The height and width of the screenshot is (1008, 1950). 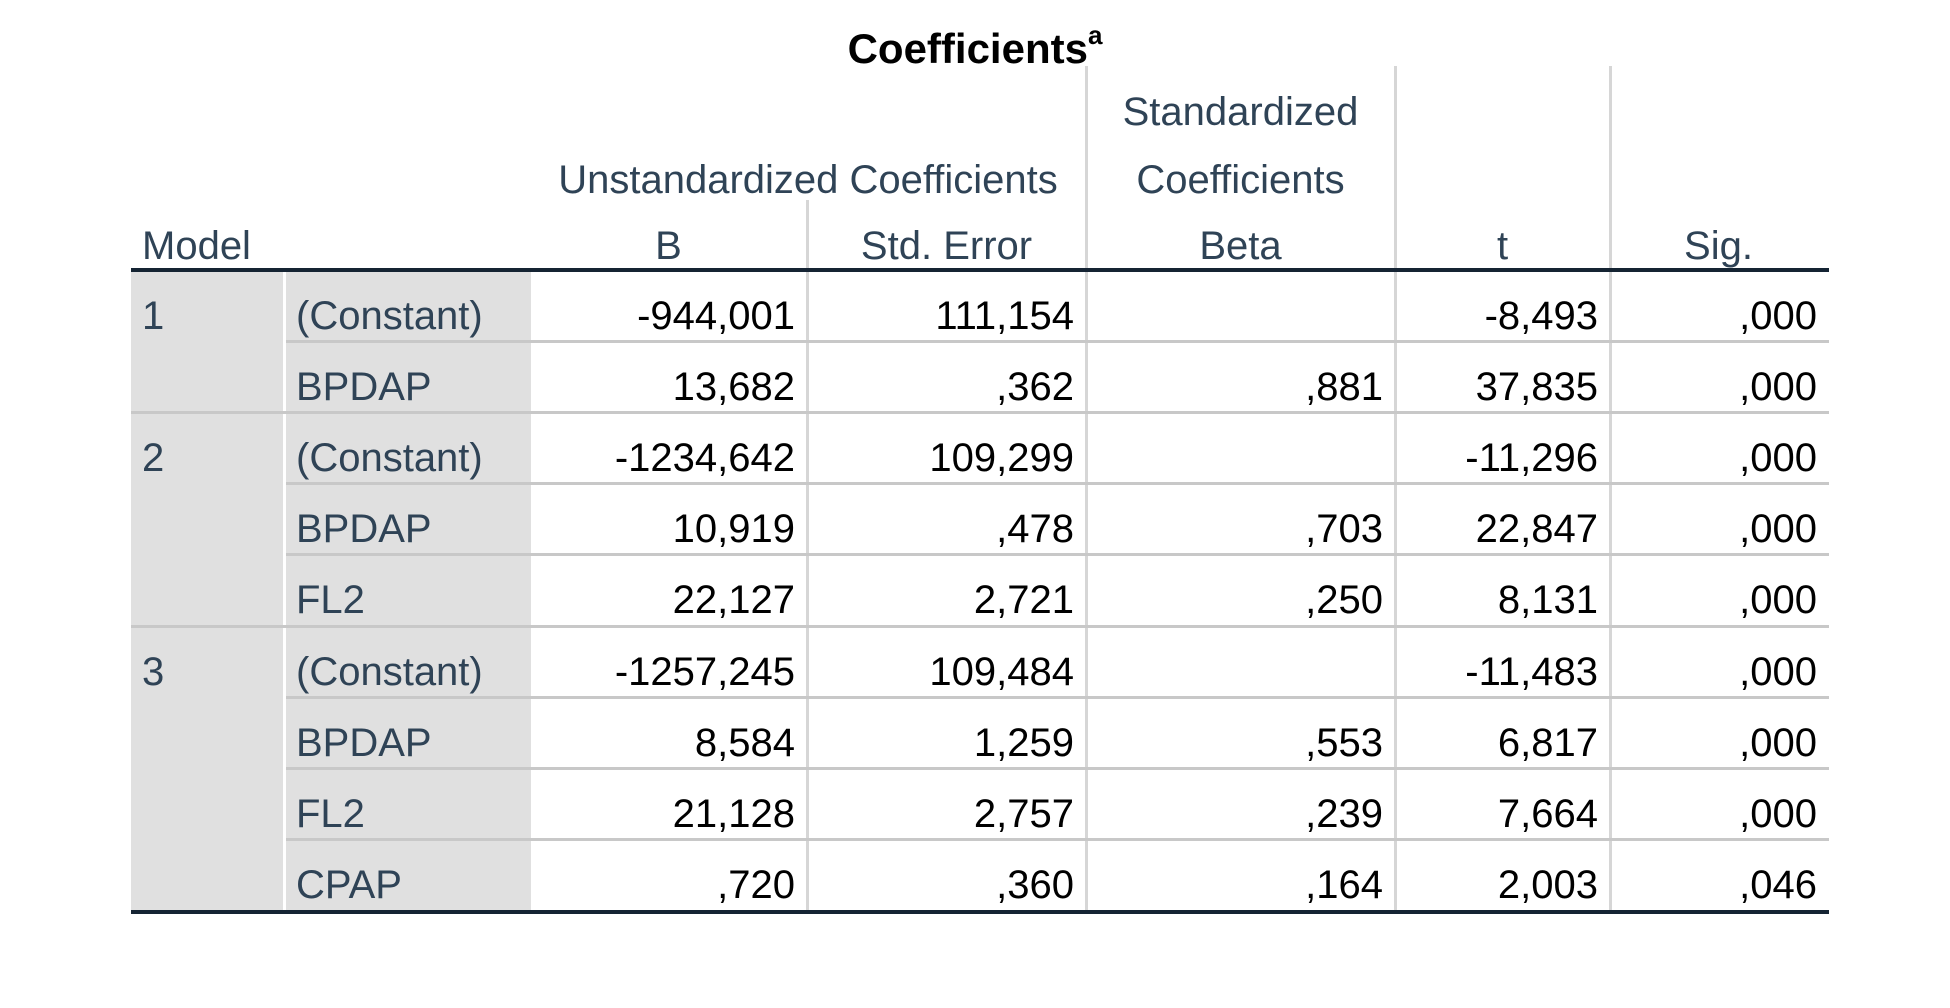 I want to click on cell-t: -8,493, so click(x=1541, y=316).